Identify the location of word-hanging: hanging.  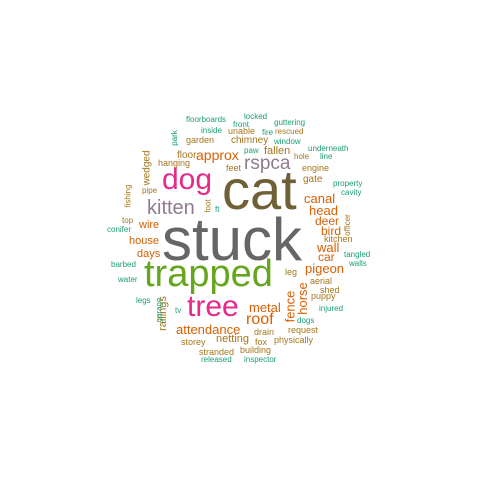
(174, 163).